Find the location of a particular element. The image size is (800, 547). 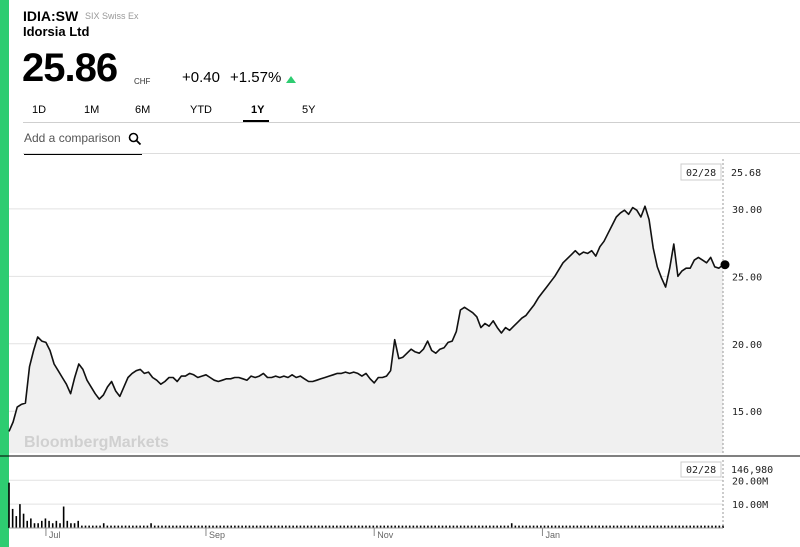

search-icon is located at coordinates (135, 139).